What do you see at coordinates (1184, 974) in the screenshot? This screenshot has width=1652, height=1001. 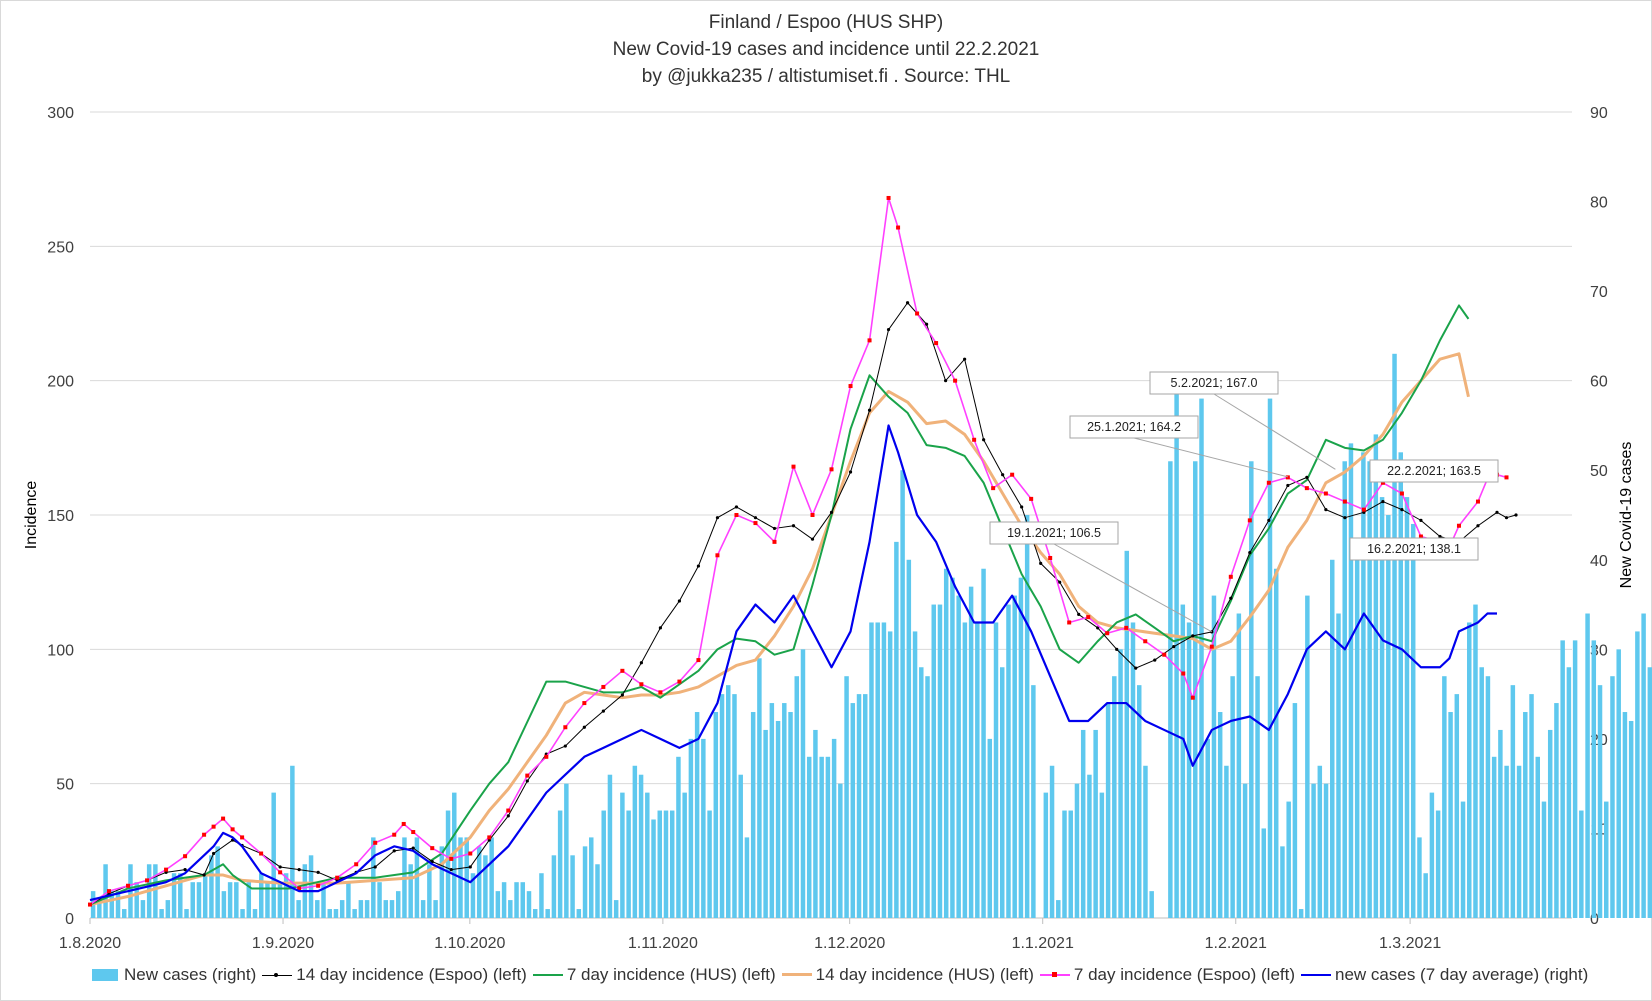 I see `legend-label: 7 day incidence (Espoo) (left)` at bounding box center [1184, 974].